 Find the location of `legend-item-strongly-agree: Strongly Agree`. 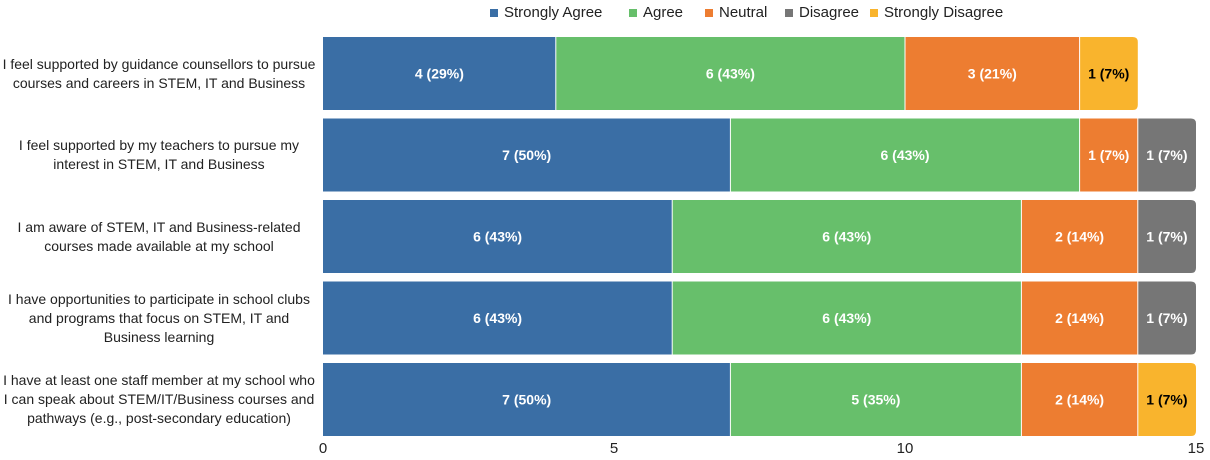

legend-item-strongly-agree: Strongly Agree is located at coordinates (546, 12).